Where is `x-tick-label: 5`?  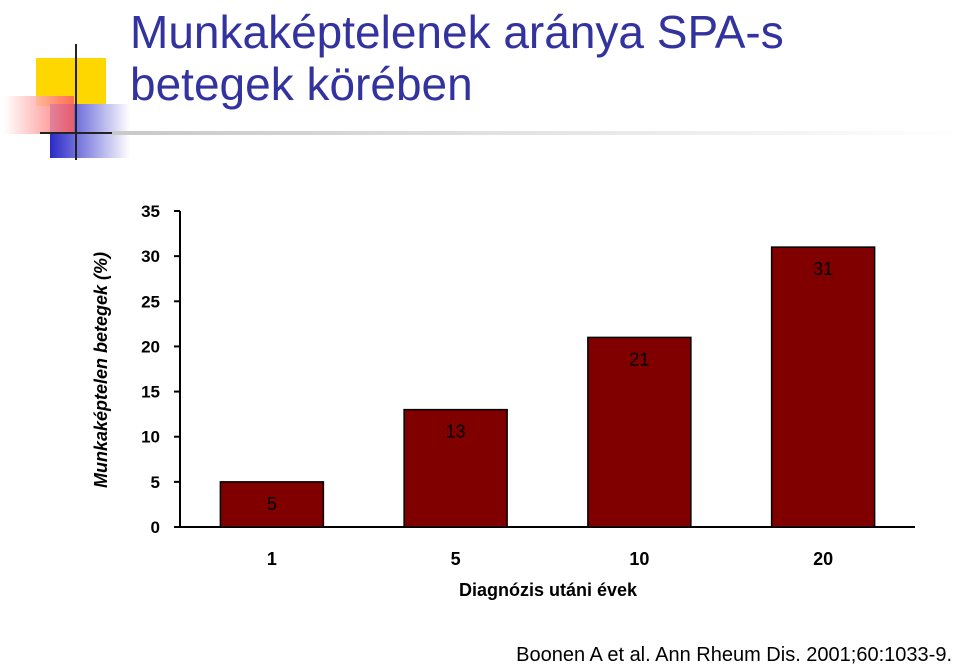 x-tick-label: 5 is located at coordinates (456, 559).